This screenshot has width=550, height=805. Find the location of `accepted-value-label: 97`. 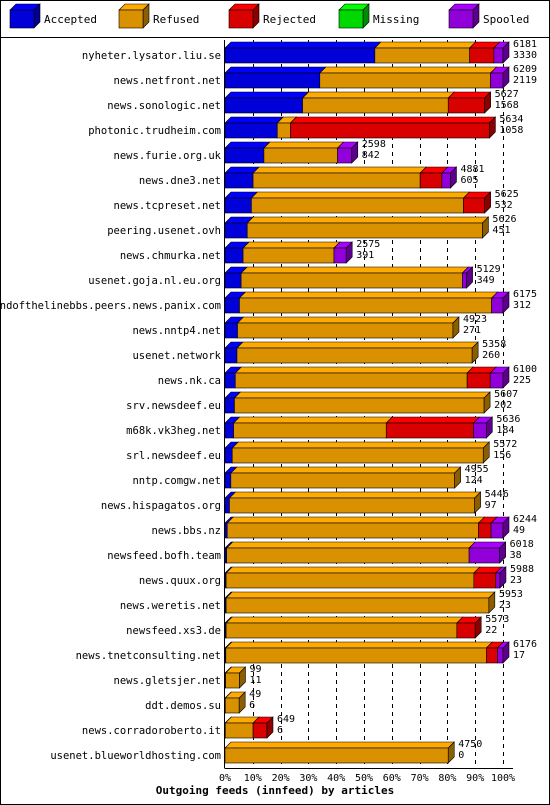

accepted-value-label: 97 is located at coordinates (491, 505).